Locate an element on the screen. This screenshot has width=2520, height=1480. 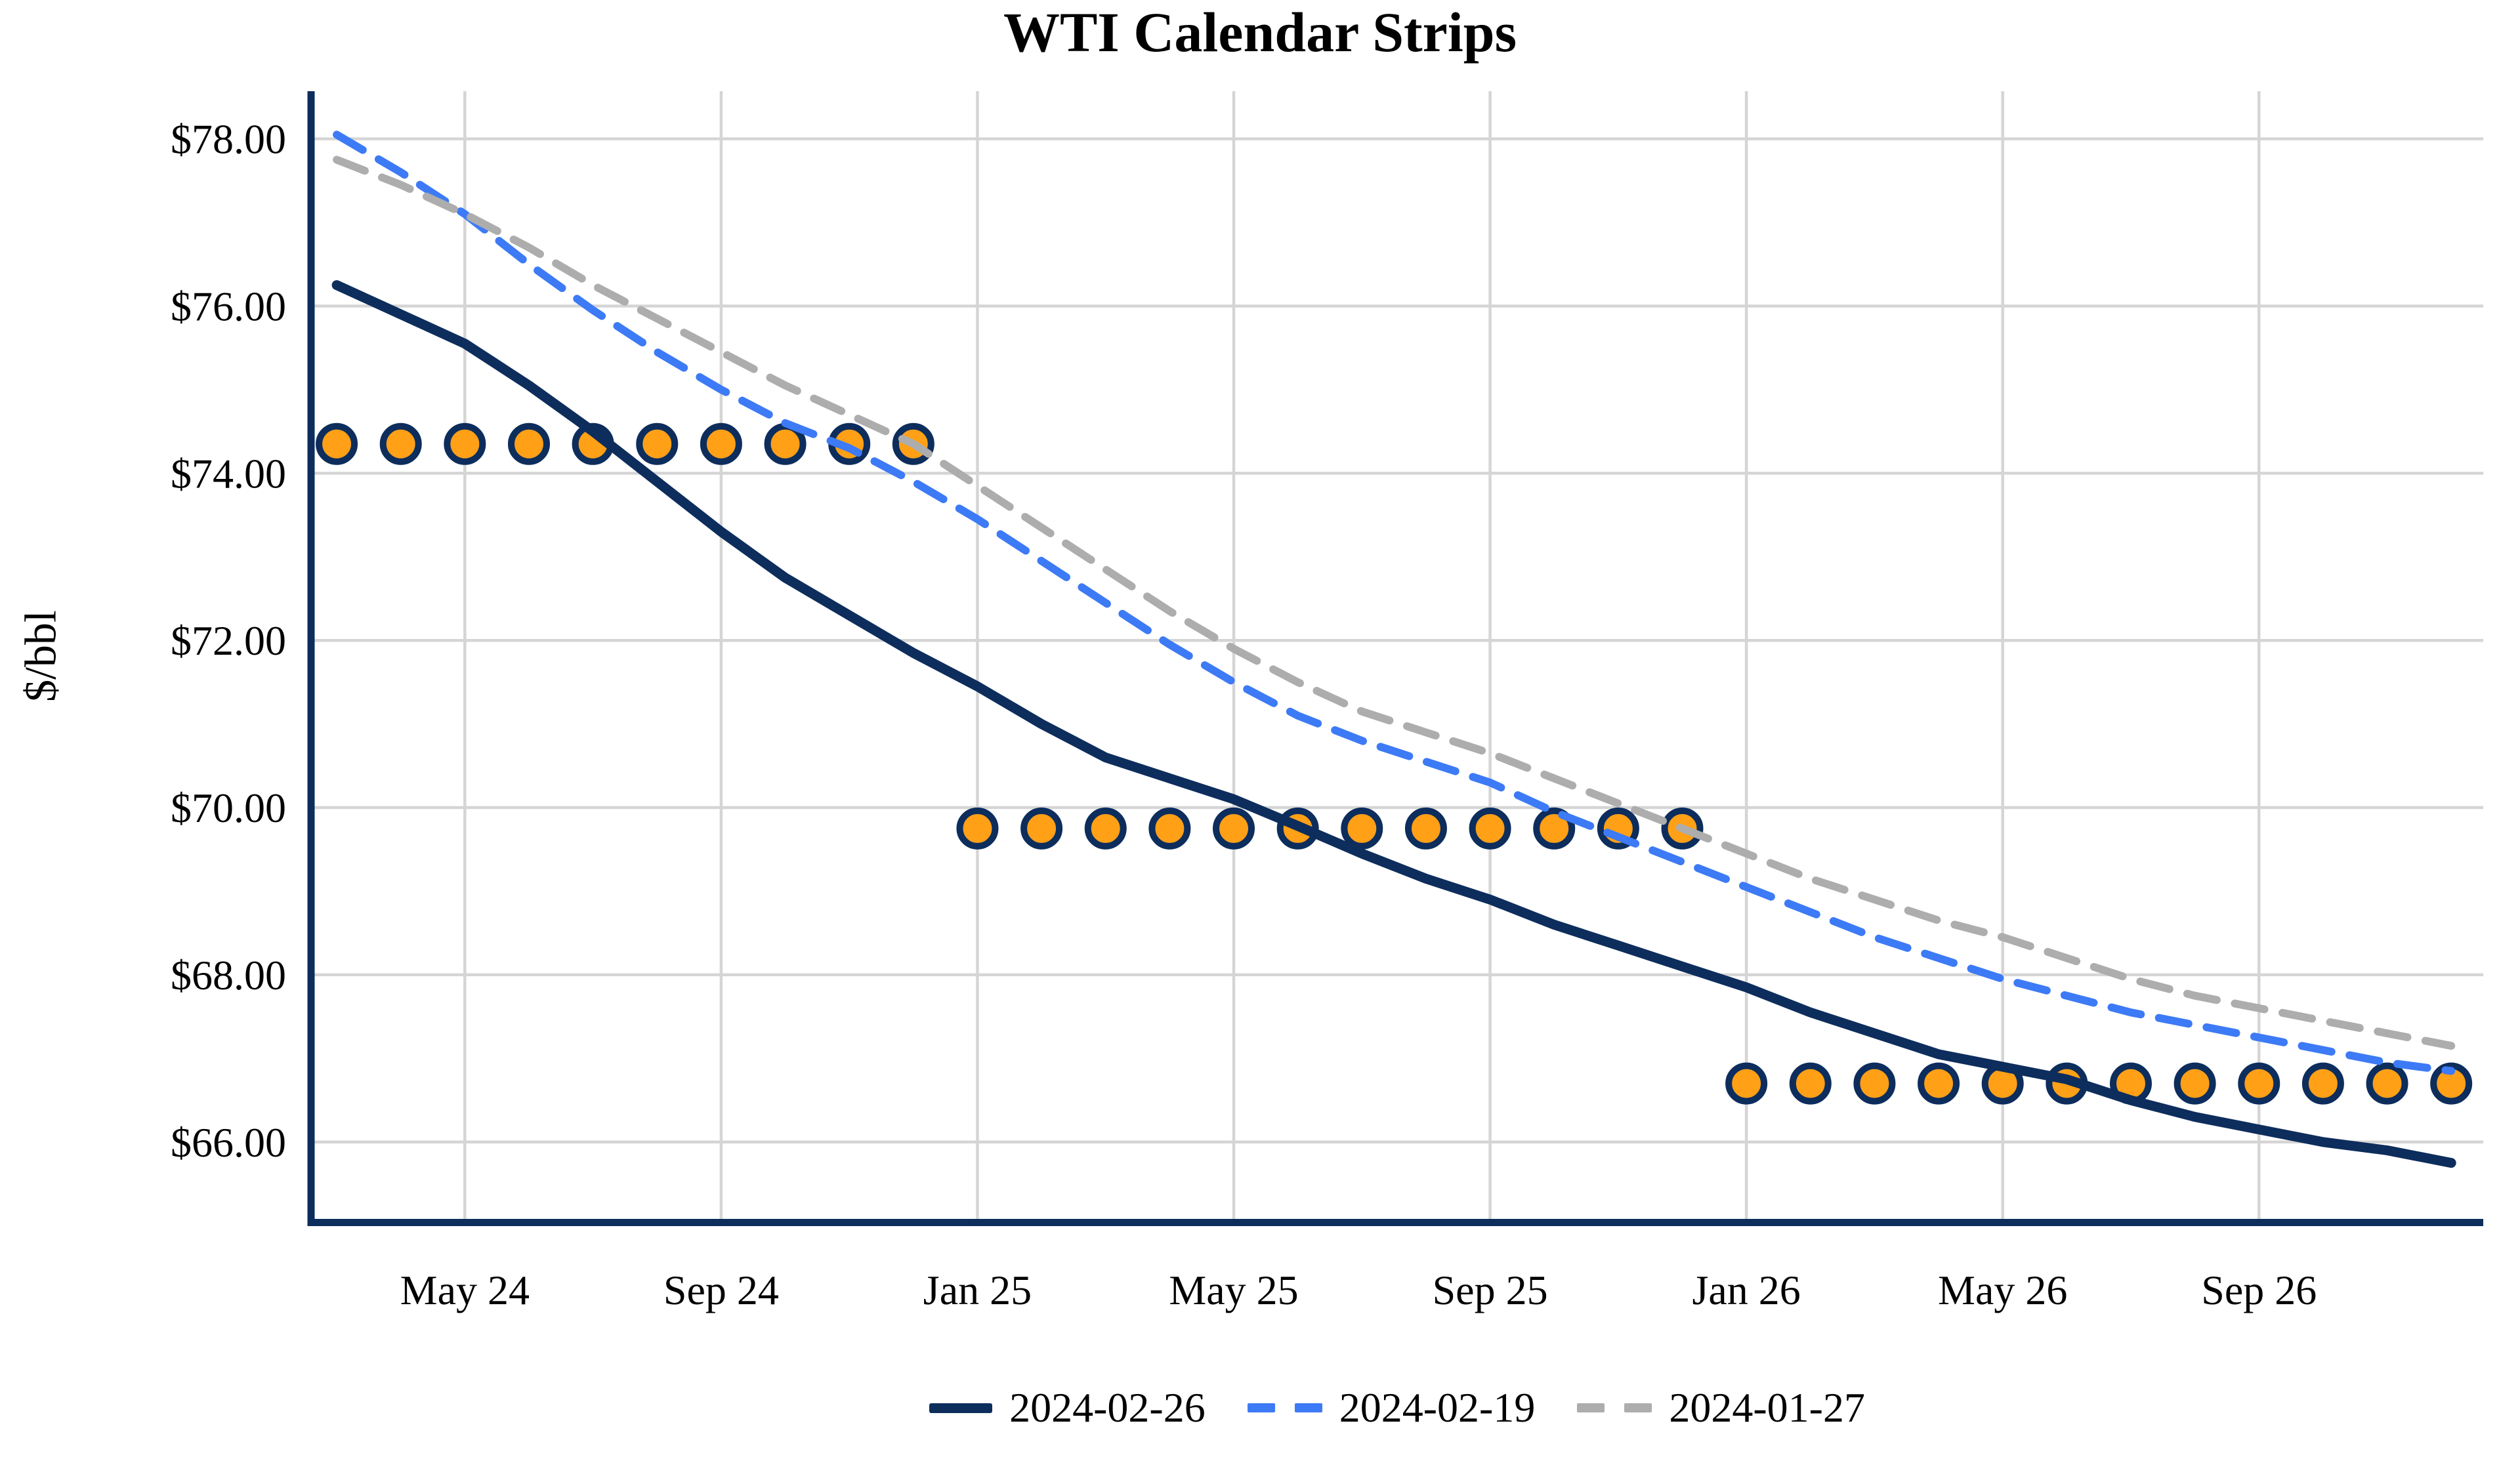
legend-item-2024-01-27: 2024-01-27 is located at coordinates (1721, 1408).